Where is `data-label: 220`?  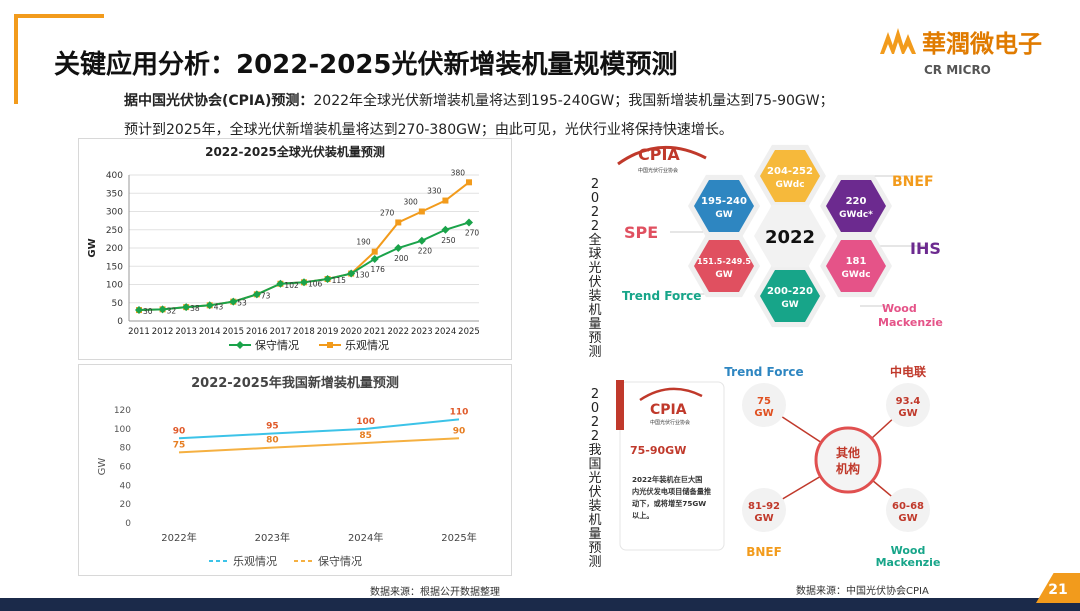 data-label: 220 is located at coordinates (425, 251).